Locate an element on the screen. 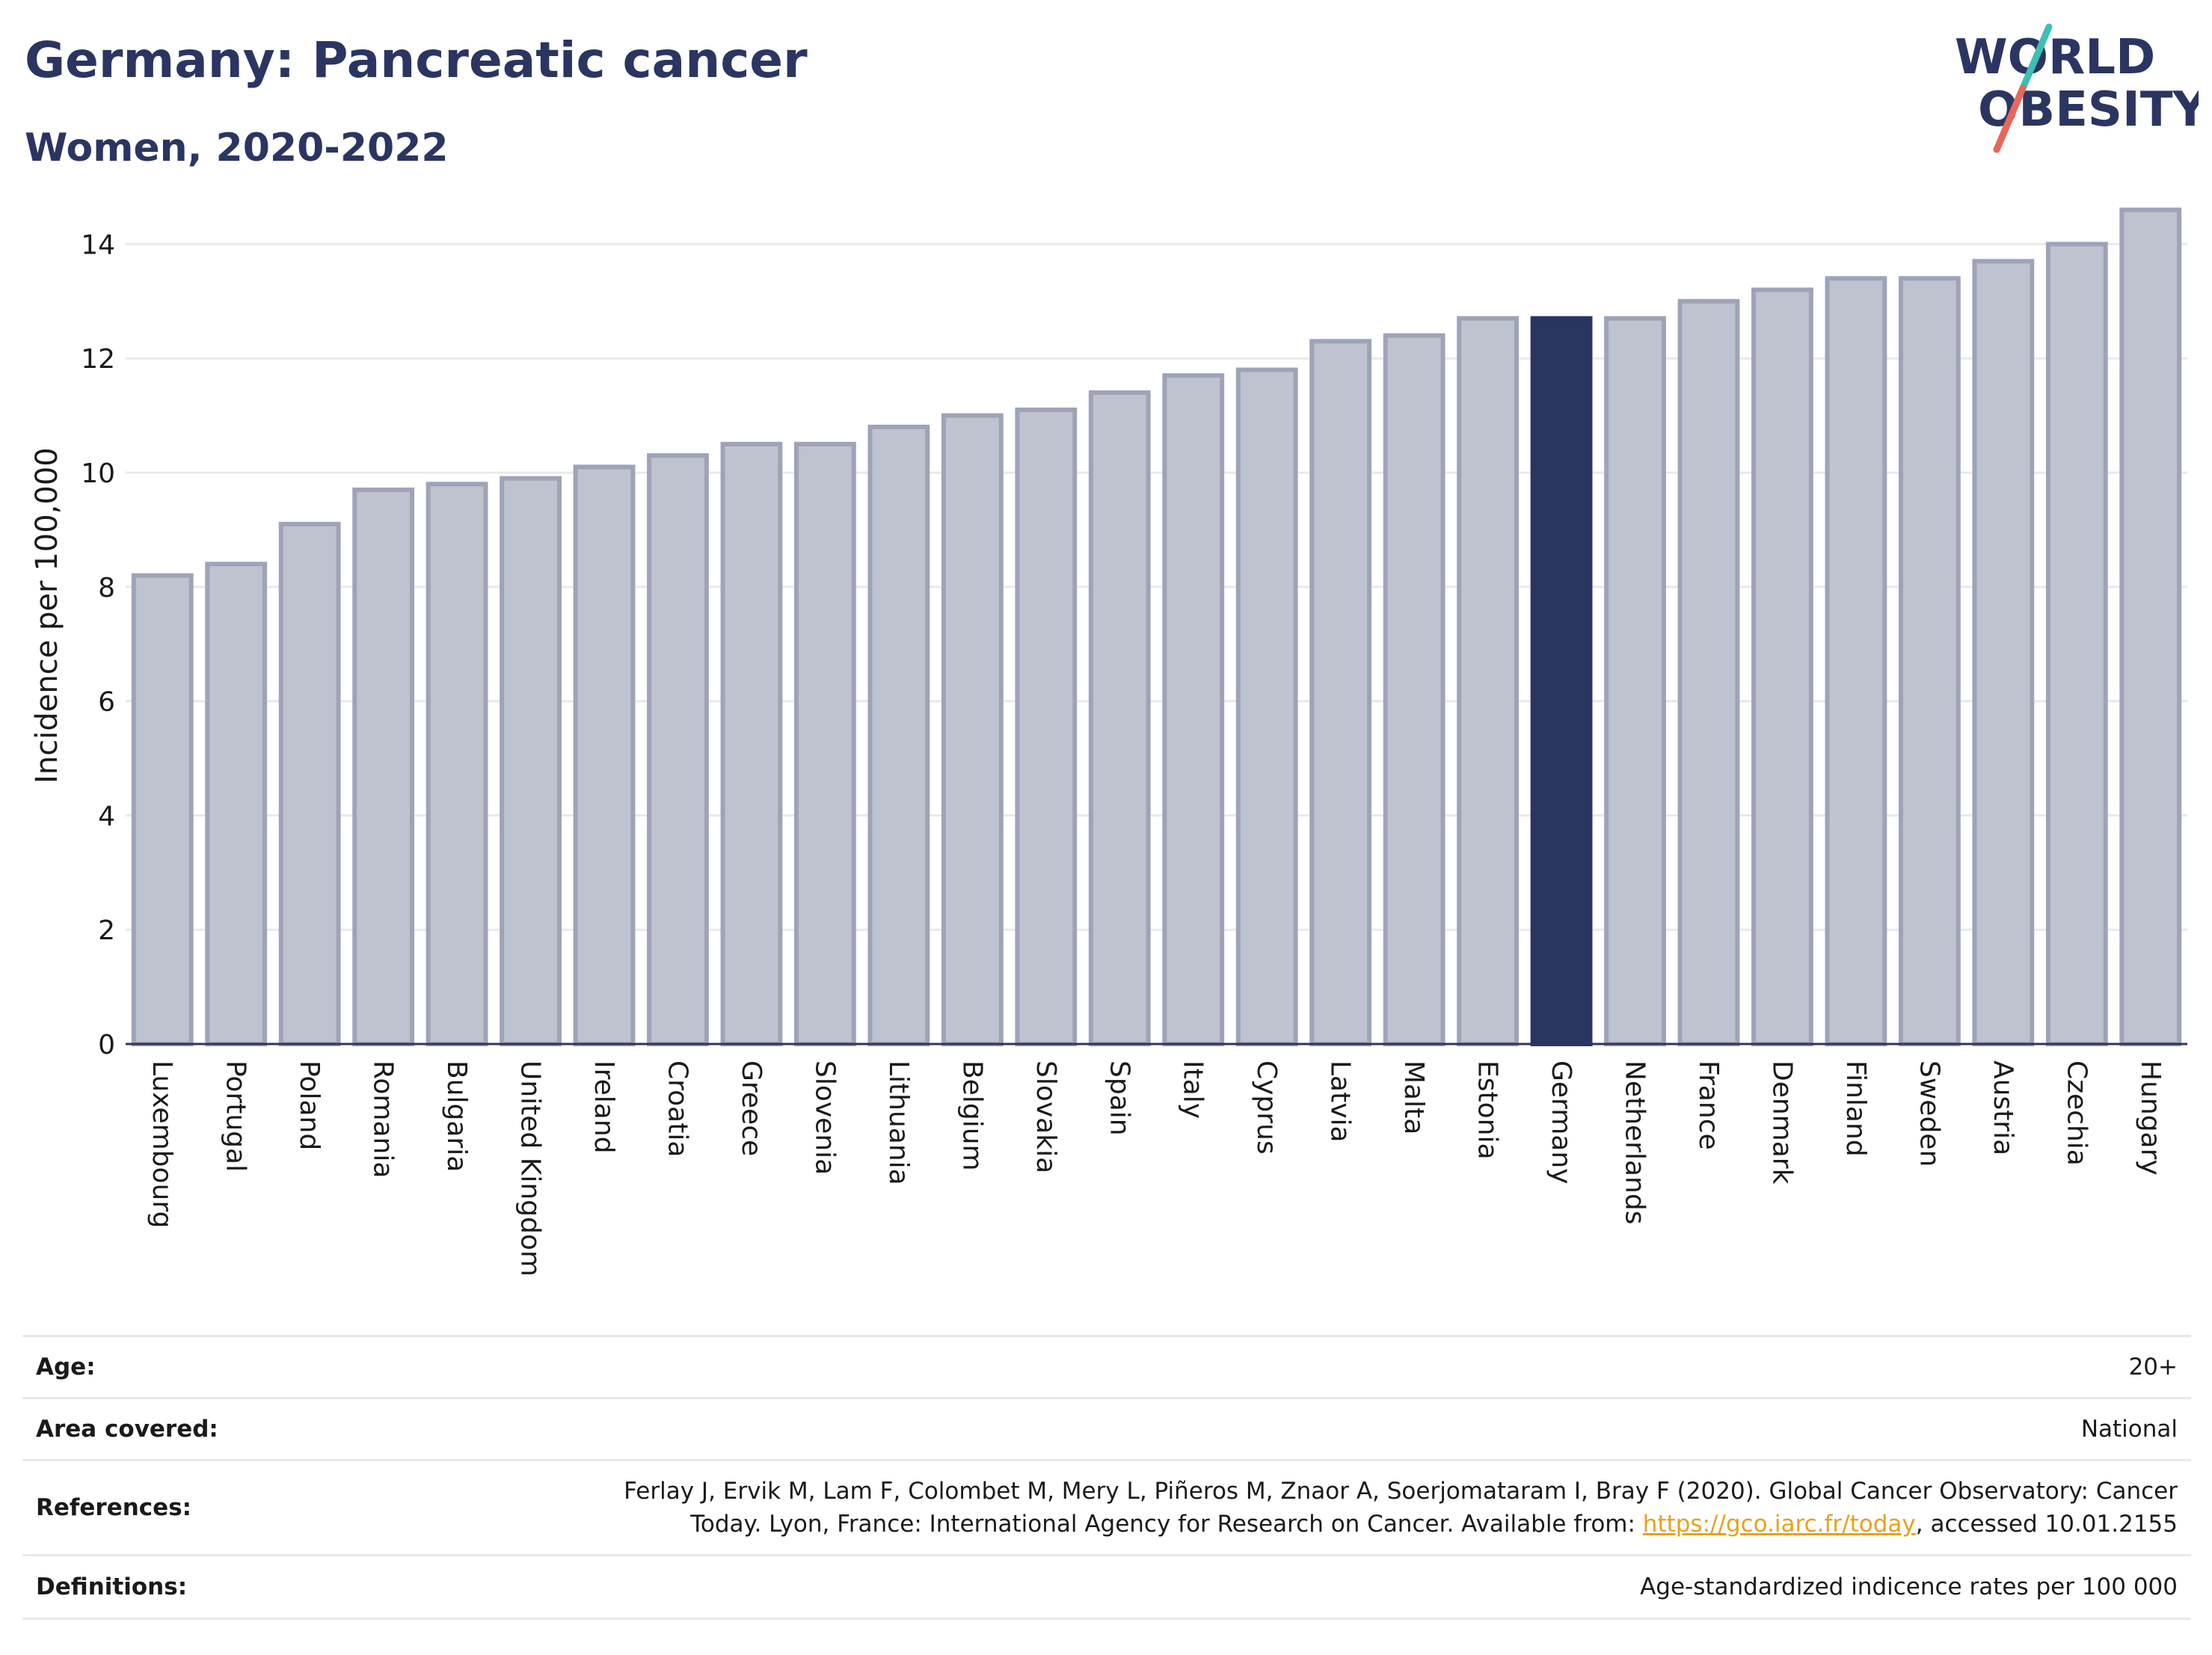 The height and width of the screenshot is (1655, 2212). x-tick-label: Austria is located at coordinates (2003, 1107).